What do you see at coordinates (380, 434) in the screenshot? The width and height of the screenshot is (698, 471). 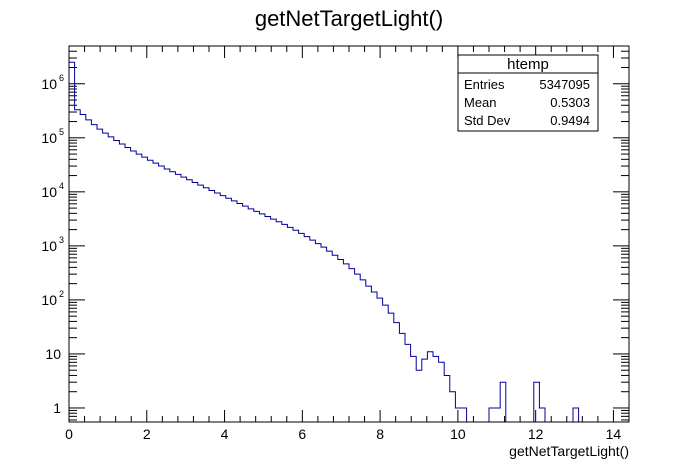 I see `x-tick-label: 8` at bounding box center [380, 434].